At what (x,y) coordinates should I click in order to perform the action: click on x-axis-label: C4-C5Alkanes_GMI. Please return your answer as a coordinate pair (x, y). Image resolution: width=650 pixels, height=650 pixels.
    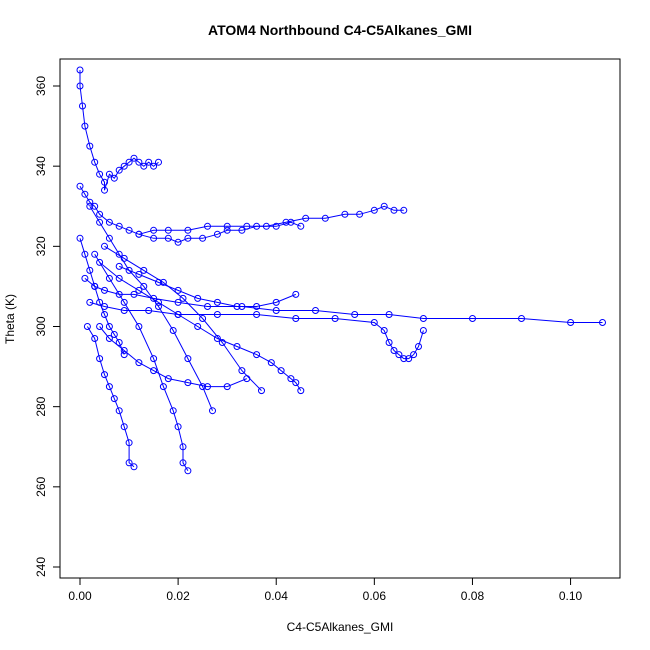
    Looking at the image, I should click on (340, 627).